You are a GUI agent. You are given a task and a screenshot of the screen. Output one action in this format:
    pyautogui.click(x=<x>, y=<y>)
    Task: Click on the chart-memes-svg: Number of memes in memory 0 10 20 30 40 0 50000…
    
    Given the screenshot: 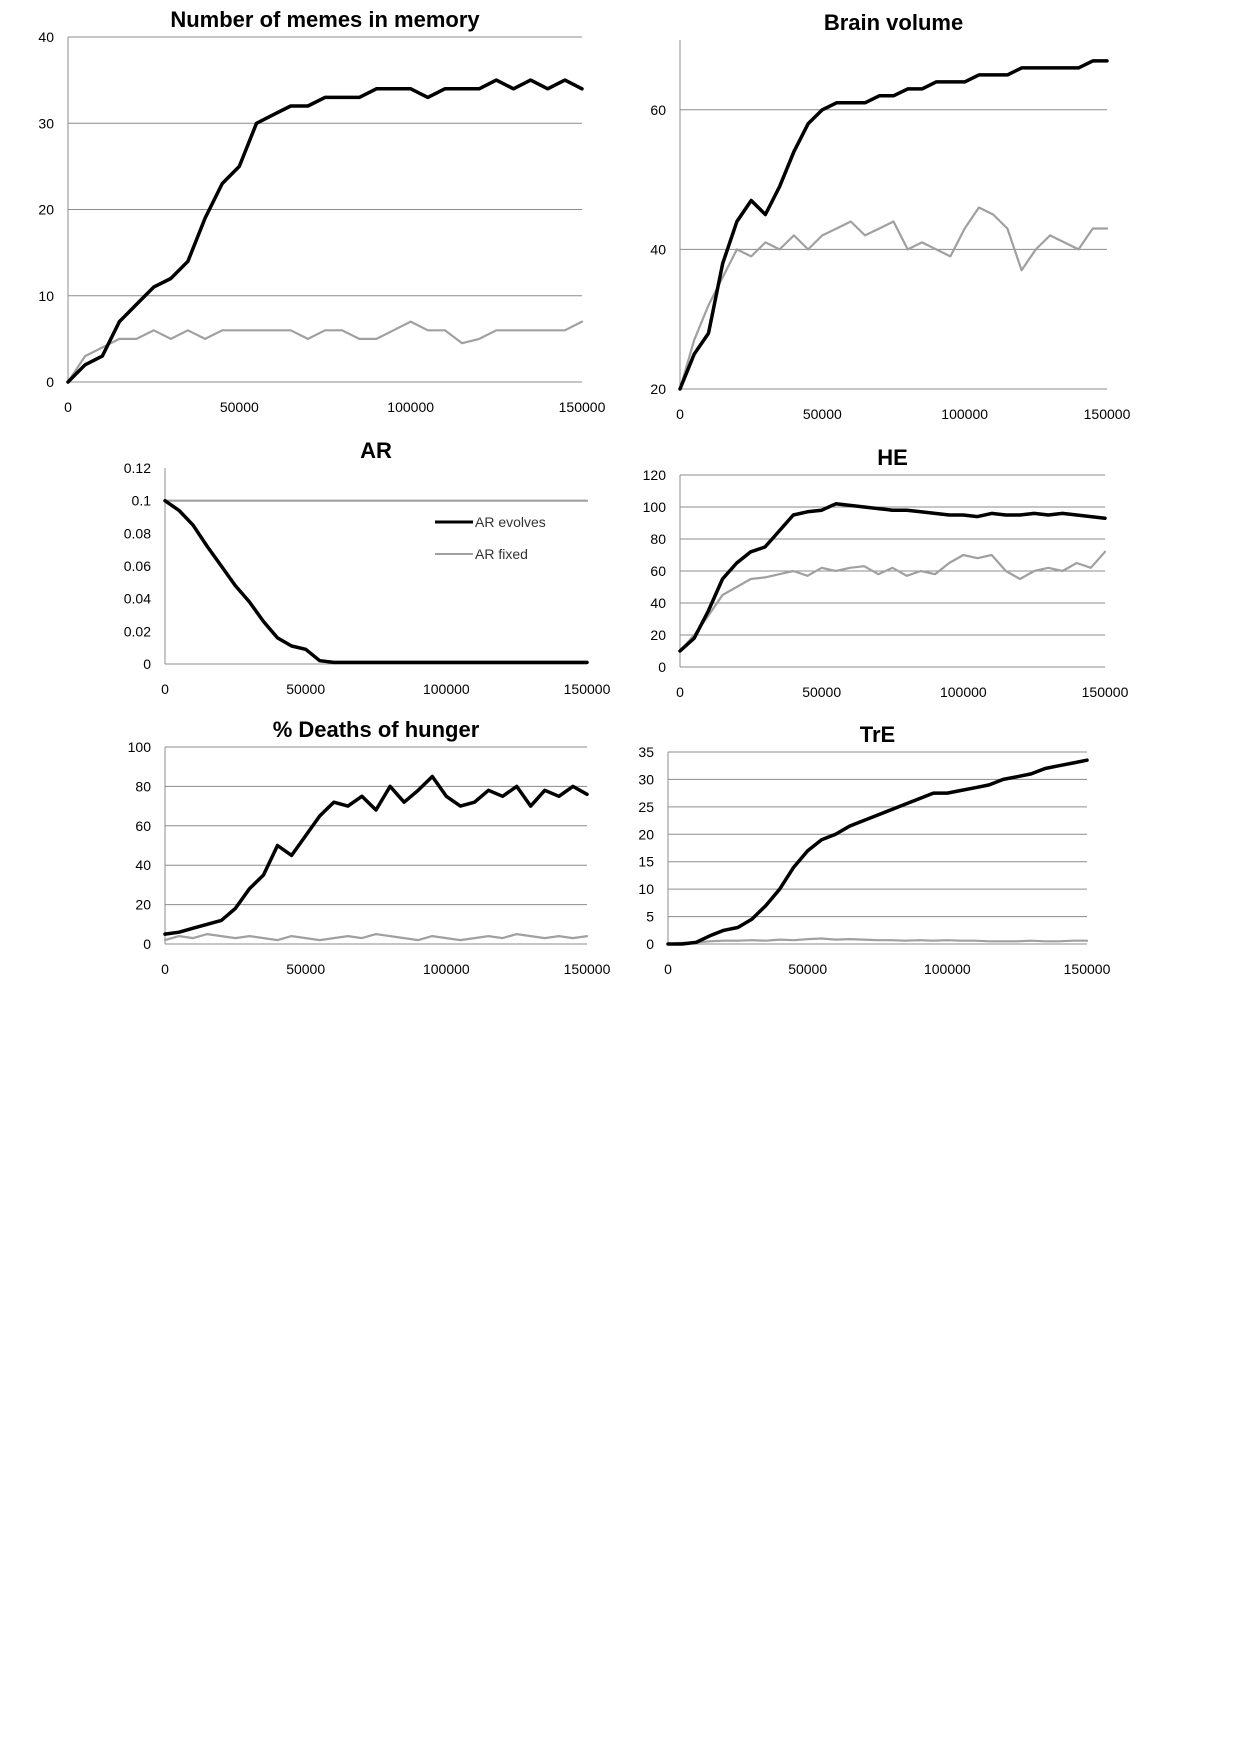 What is the action you would take?
    pyautogui.click(x=322, y=211)
    